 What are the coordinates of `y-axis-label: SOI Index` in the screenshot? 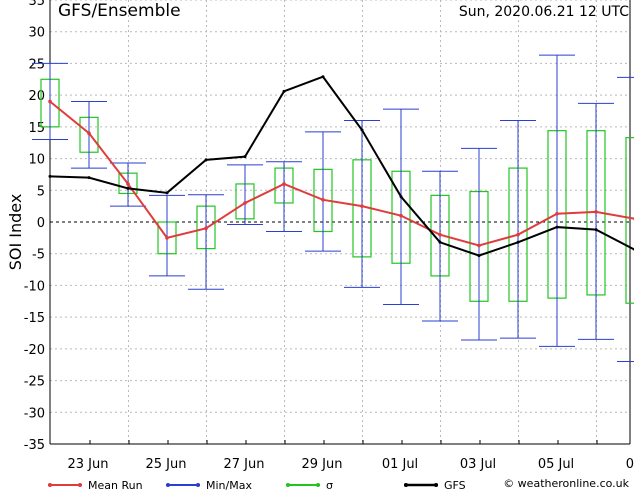 It's located at (15, 232).